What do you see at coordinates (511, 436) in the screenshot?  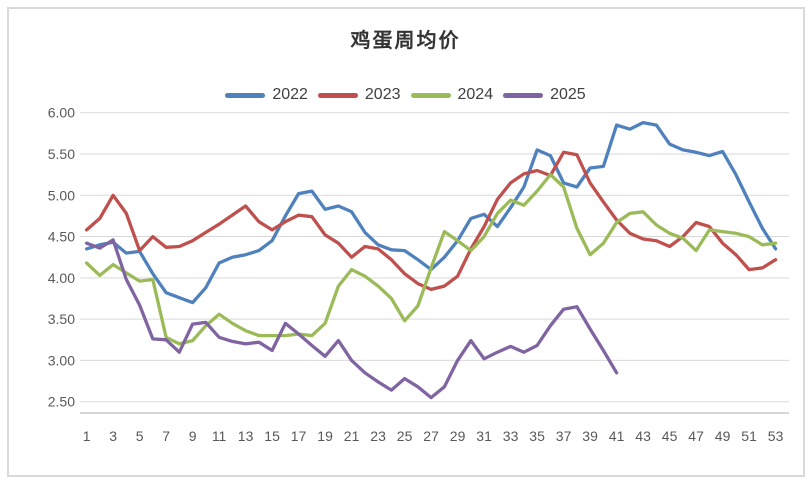 I see `x-axis-tick-label: 33` at bounding box center [511, 436].